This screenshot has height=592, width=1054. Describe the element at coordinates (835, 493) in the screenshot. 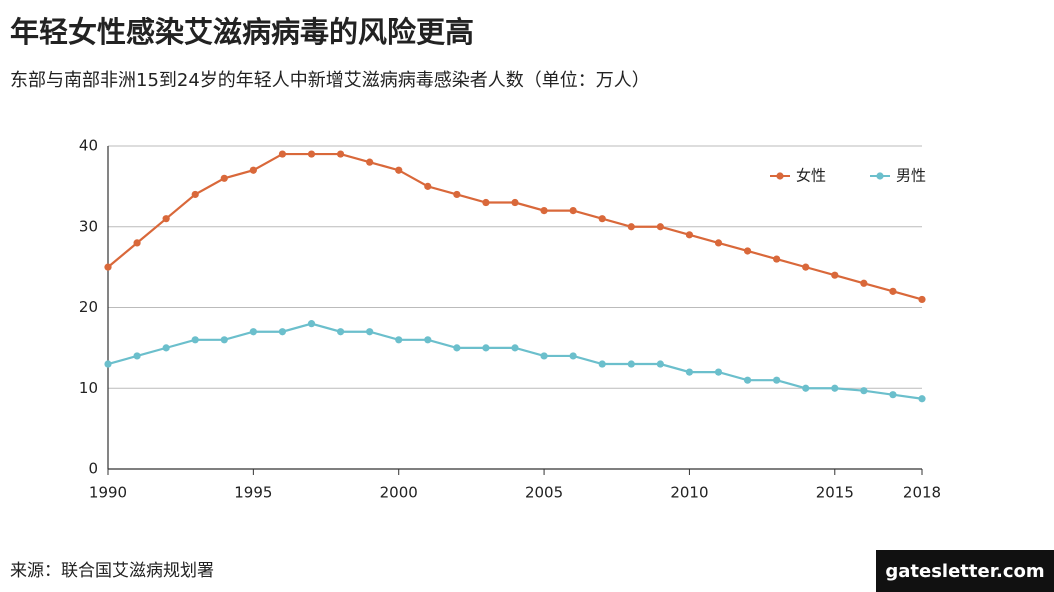

I see `x-tick-label: 2015` at that location.